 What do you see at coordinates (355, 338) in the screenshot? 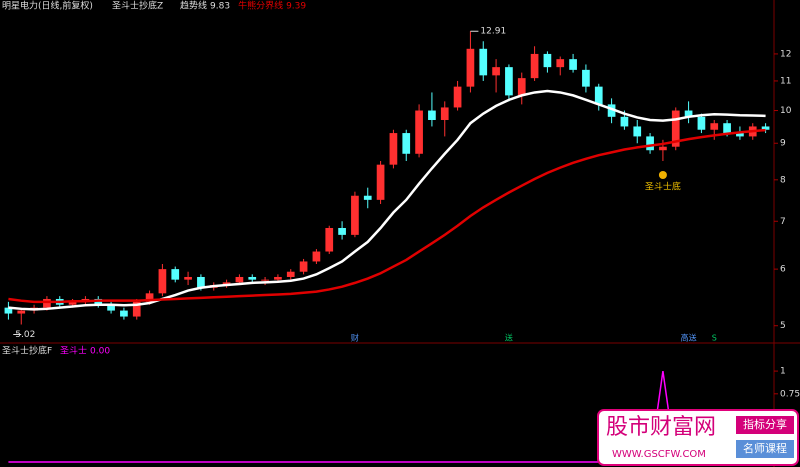
I see `event-label: 财` at bounding box center [355, 338].